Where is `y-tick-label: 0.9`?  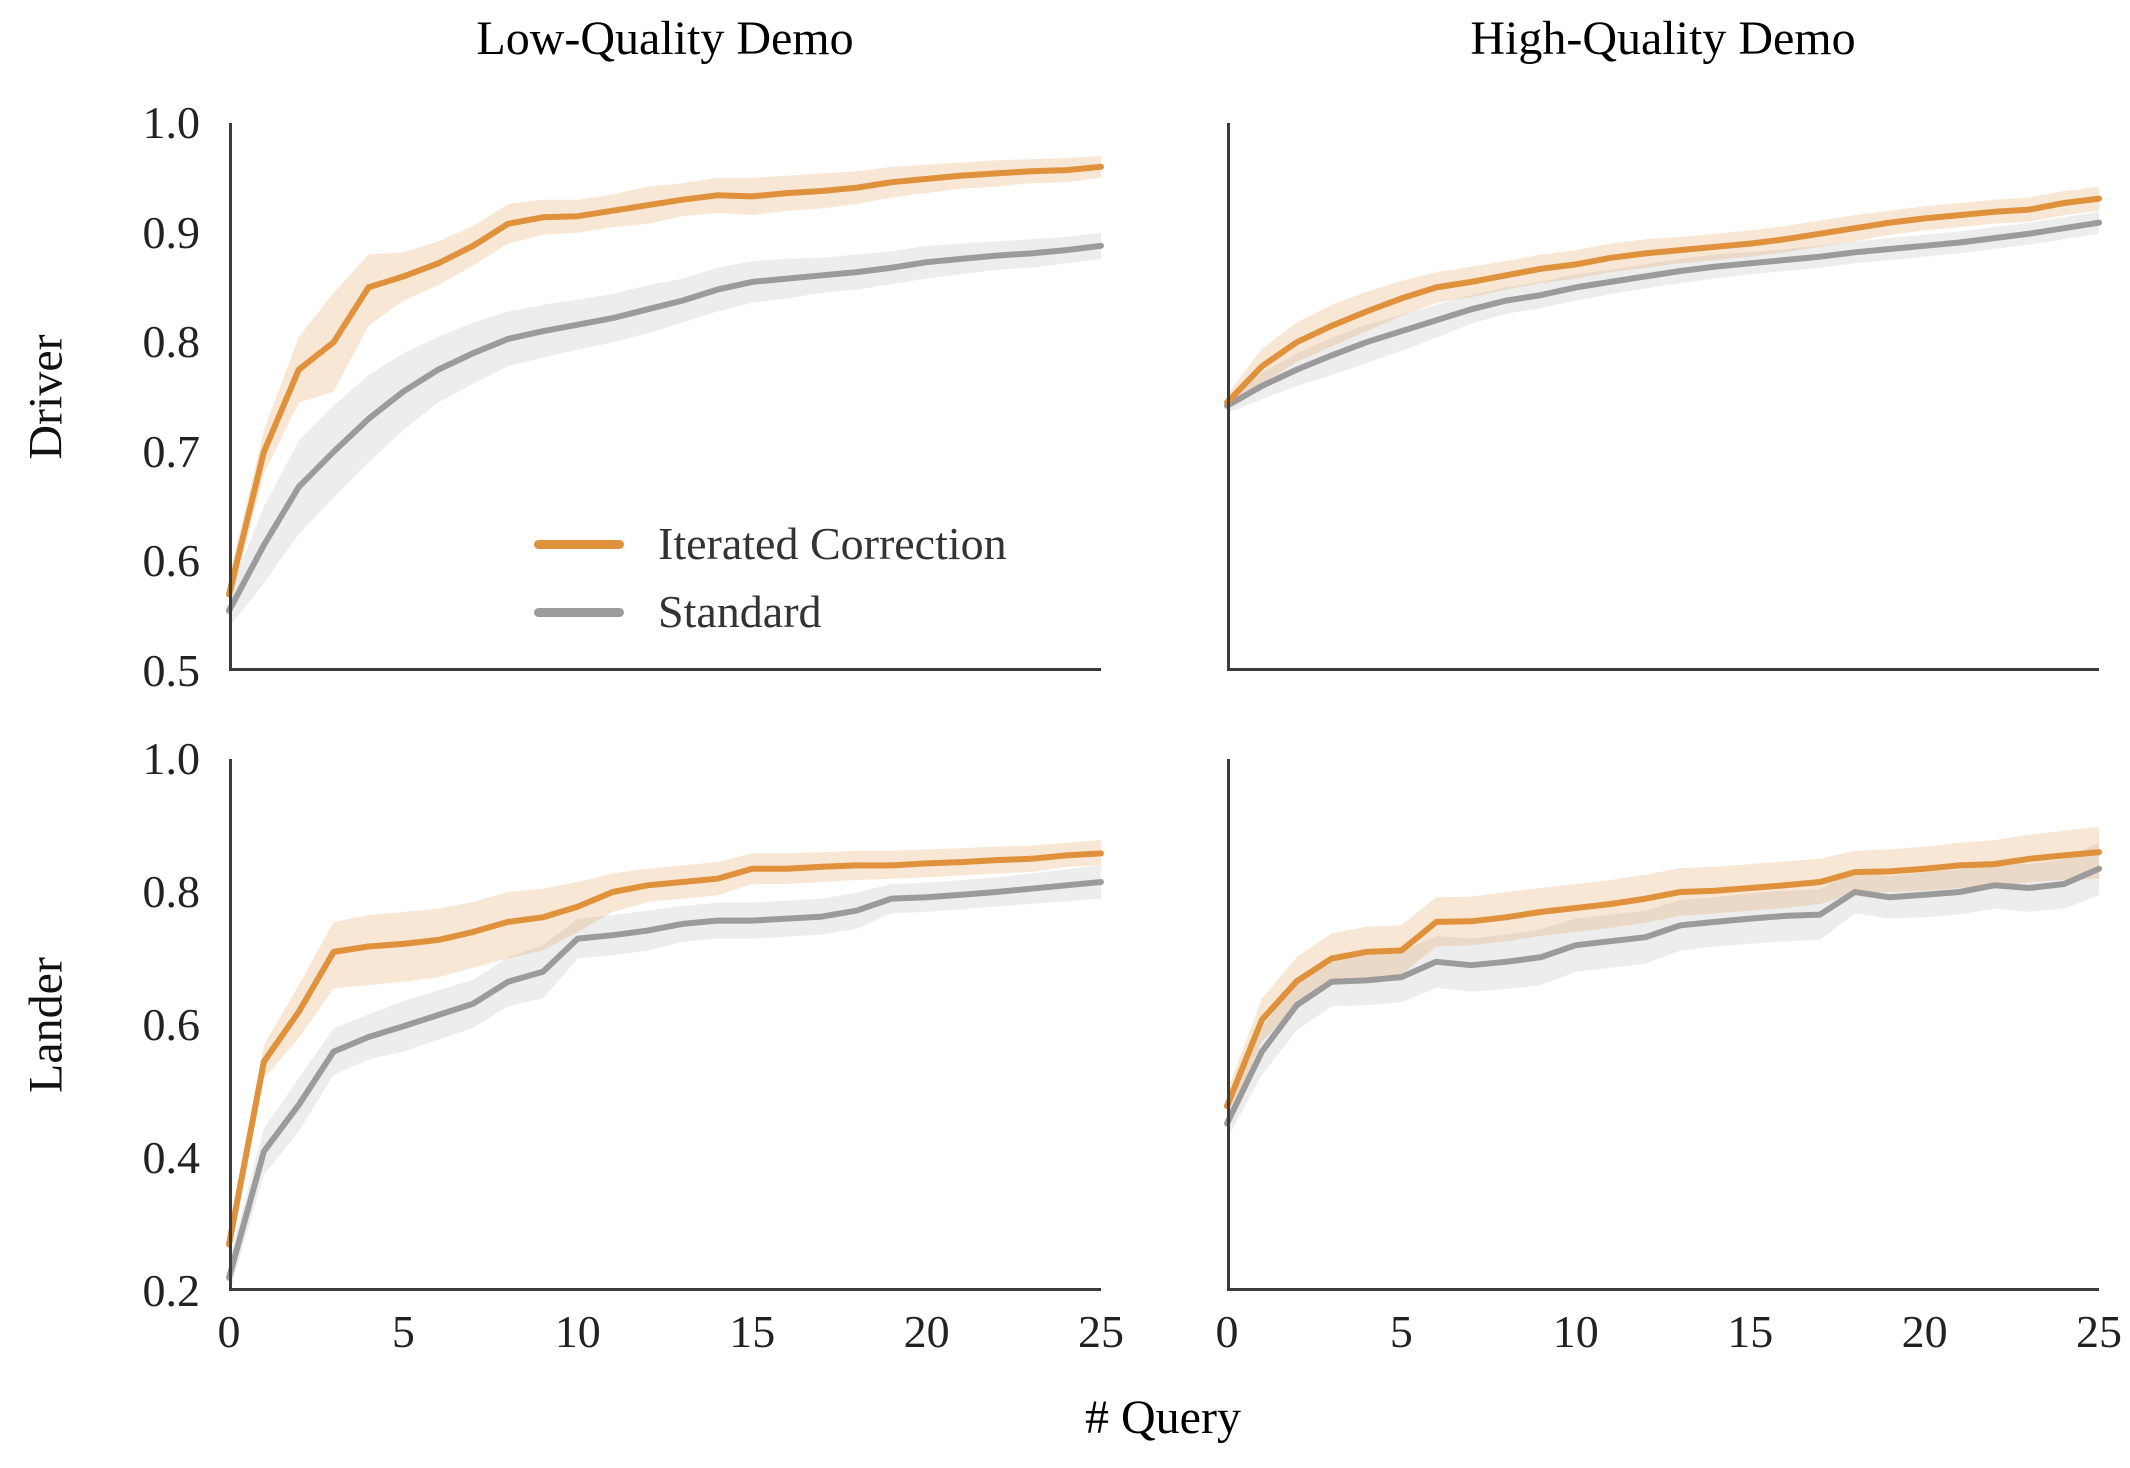
y-tick-label: 0.9 is located at coordinates (171, 232).